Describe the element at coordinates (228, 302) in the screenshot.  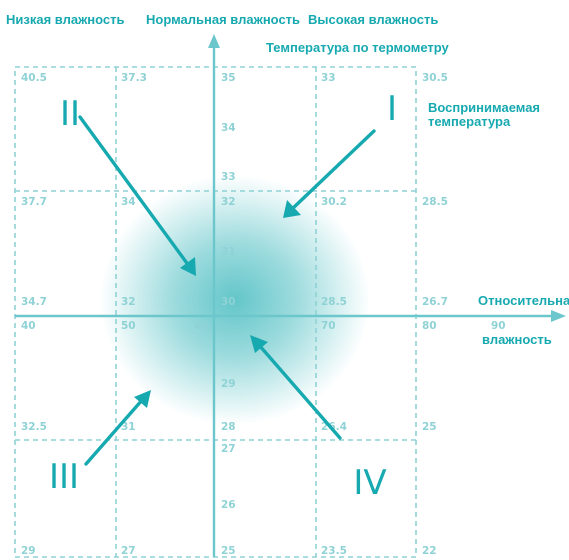
I see `thermometer-tick: 30` at that location.